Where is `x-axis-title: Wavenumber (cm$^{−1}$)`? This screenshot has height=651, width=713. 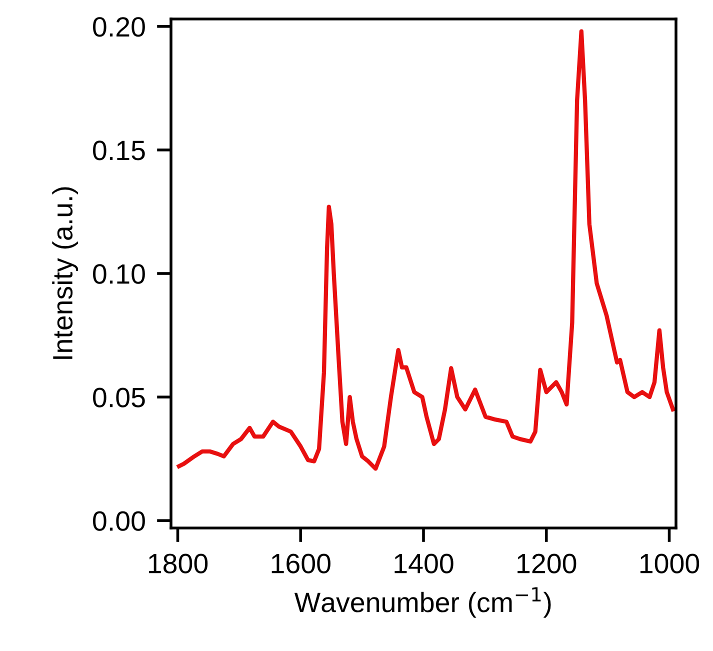
x-axis-title: Wavenumber (cm$^{−1}$) is located at coordinates (422, 602).